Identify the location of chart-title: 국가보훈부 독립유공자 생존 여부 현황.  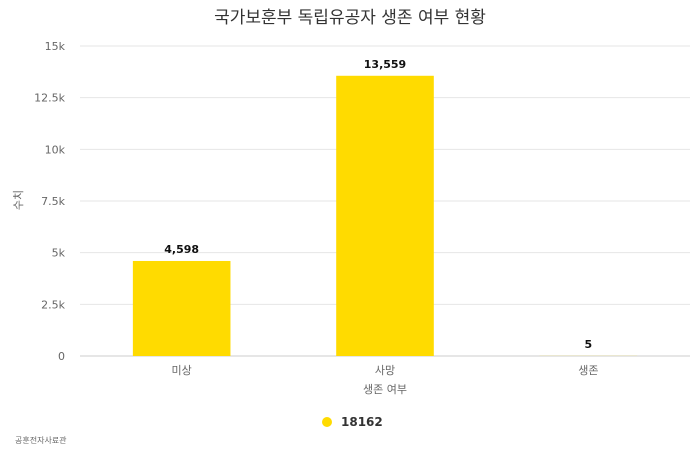
(350, 18).